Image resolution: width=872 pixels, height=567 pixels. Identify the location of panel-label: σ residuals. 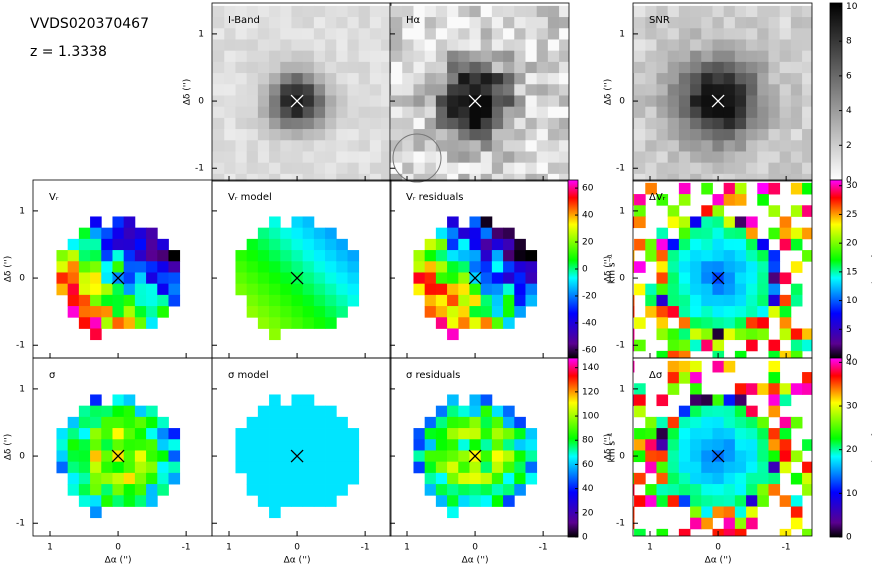
(433, 375).